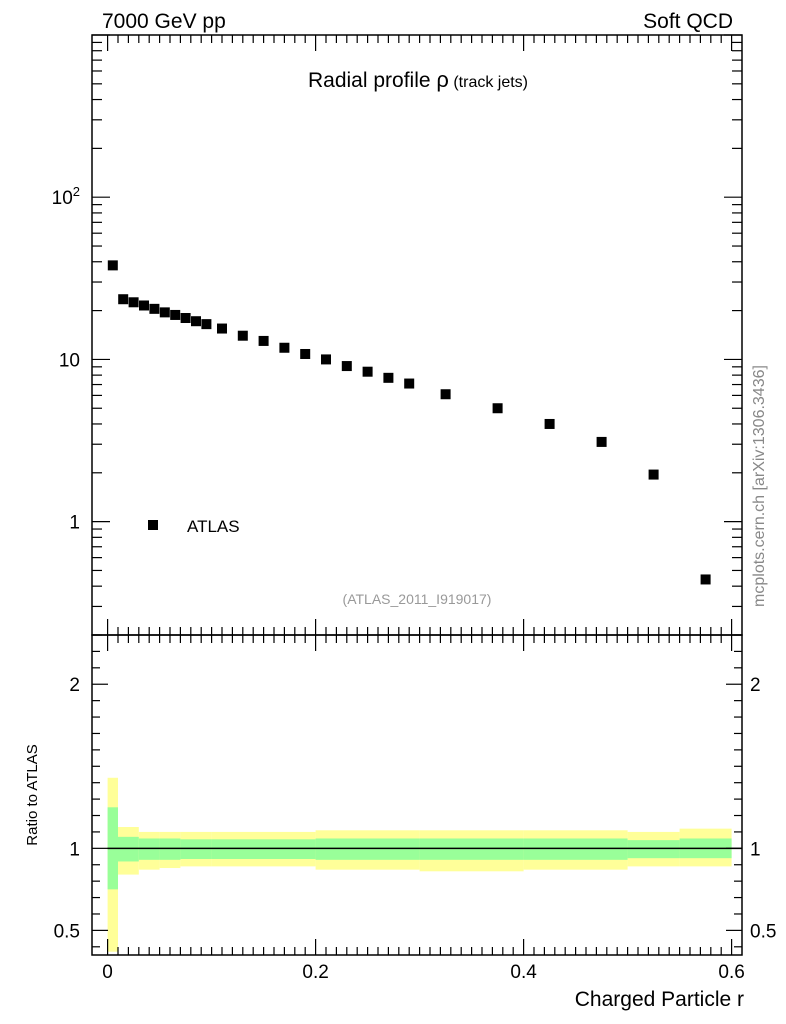 The height and width of the screenshot is (1024, 786). Describe the element at coordinates (67, 931) in the screenshot. I see `ratio-y-tick-label-left: 0.5` at that location.